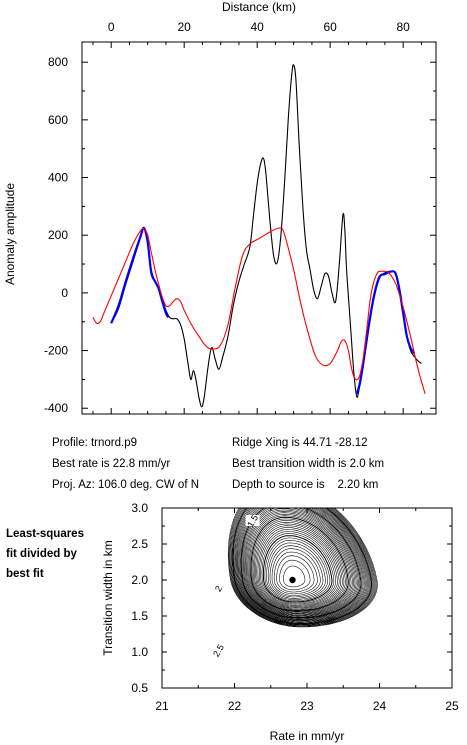 This screenshot has height=745, width=467. Describe the element at coordinates (58, 62) in the screenshot. I see `y-tick-label: 800` at that location.